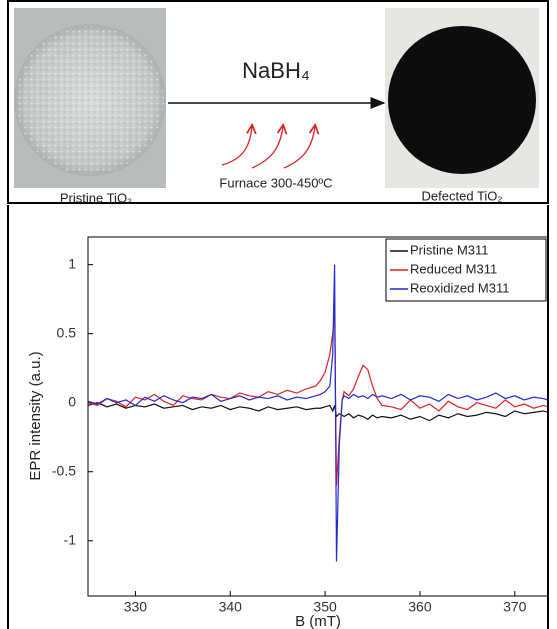 Image resolution: width=557 pixels, height=629 pixels. Describe the element at coordinates (90, 100) in the screenshot. I see `pristine-texture` at that location.